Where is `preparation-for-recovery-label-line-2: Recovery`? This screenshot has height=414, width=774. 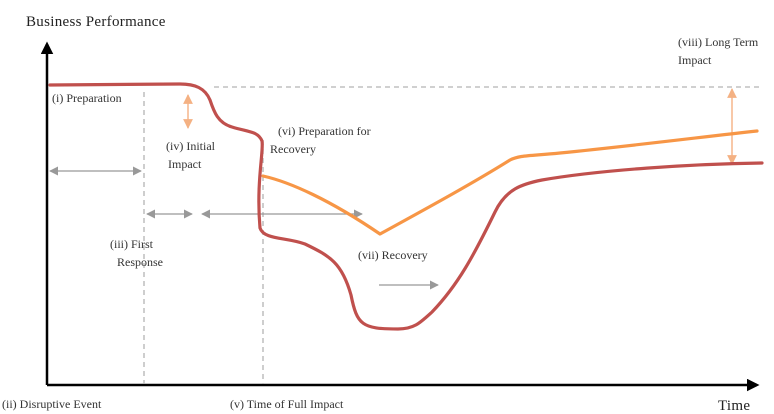 preparation-for-recovery-label-line-2: Recovery is located at coordinates (293, 149).